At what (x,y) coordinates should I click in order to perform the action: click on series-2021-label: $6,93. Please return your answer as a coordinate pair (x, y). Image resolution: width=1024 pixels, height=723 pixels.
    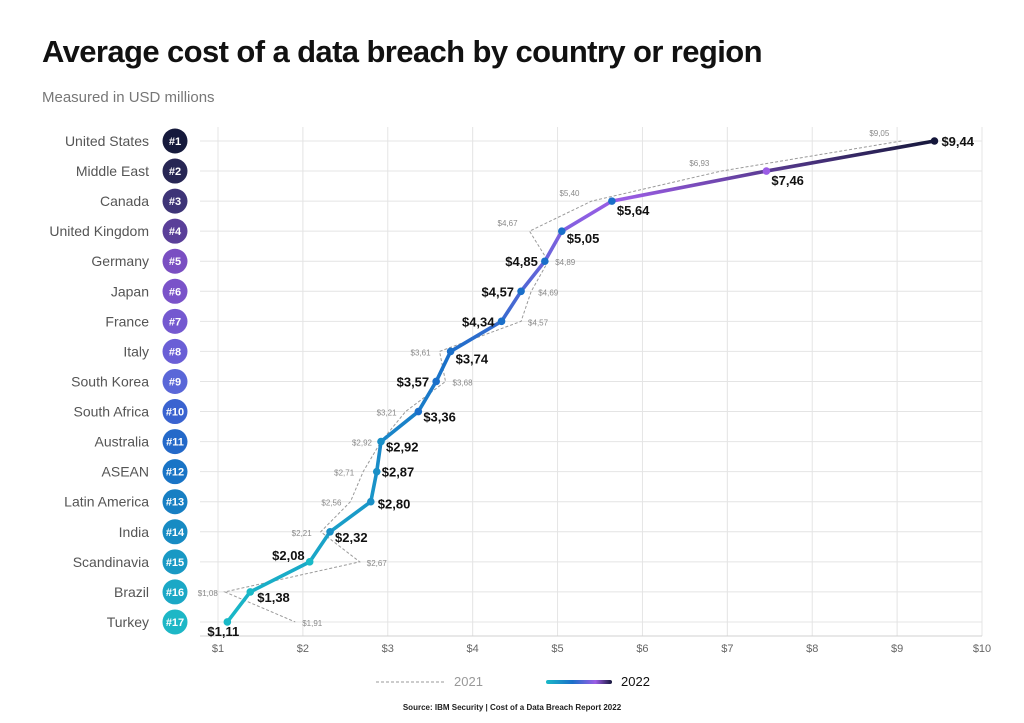
    Looking at the image, I should click on (699, 163).